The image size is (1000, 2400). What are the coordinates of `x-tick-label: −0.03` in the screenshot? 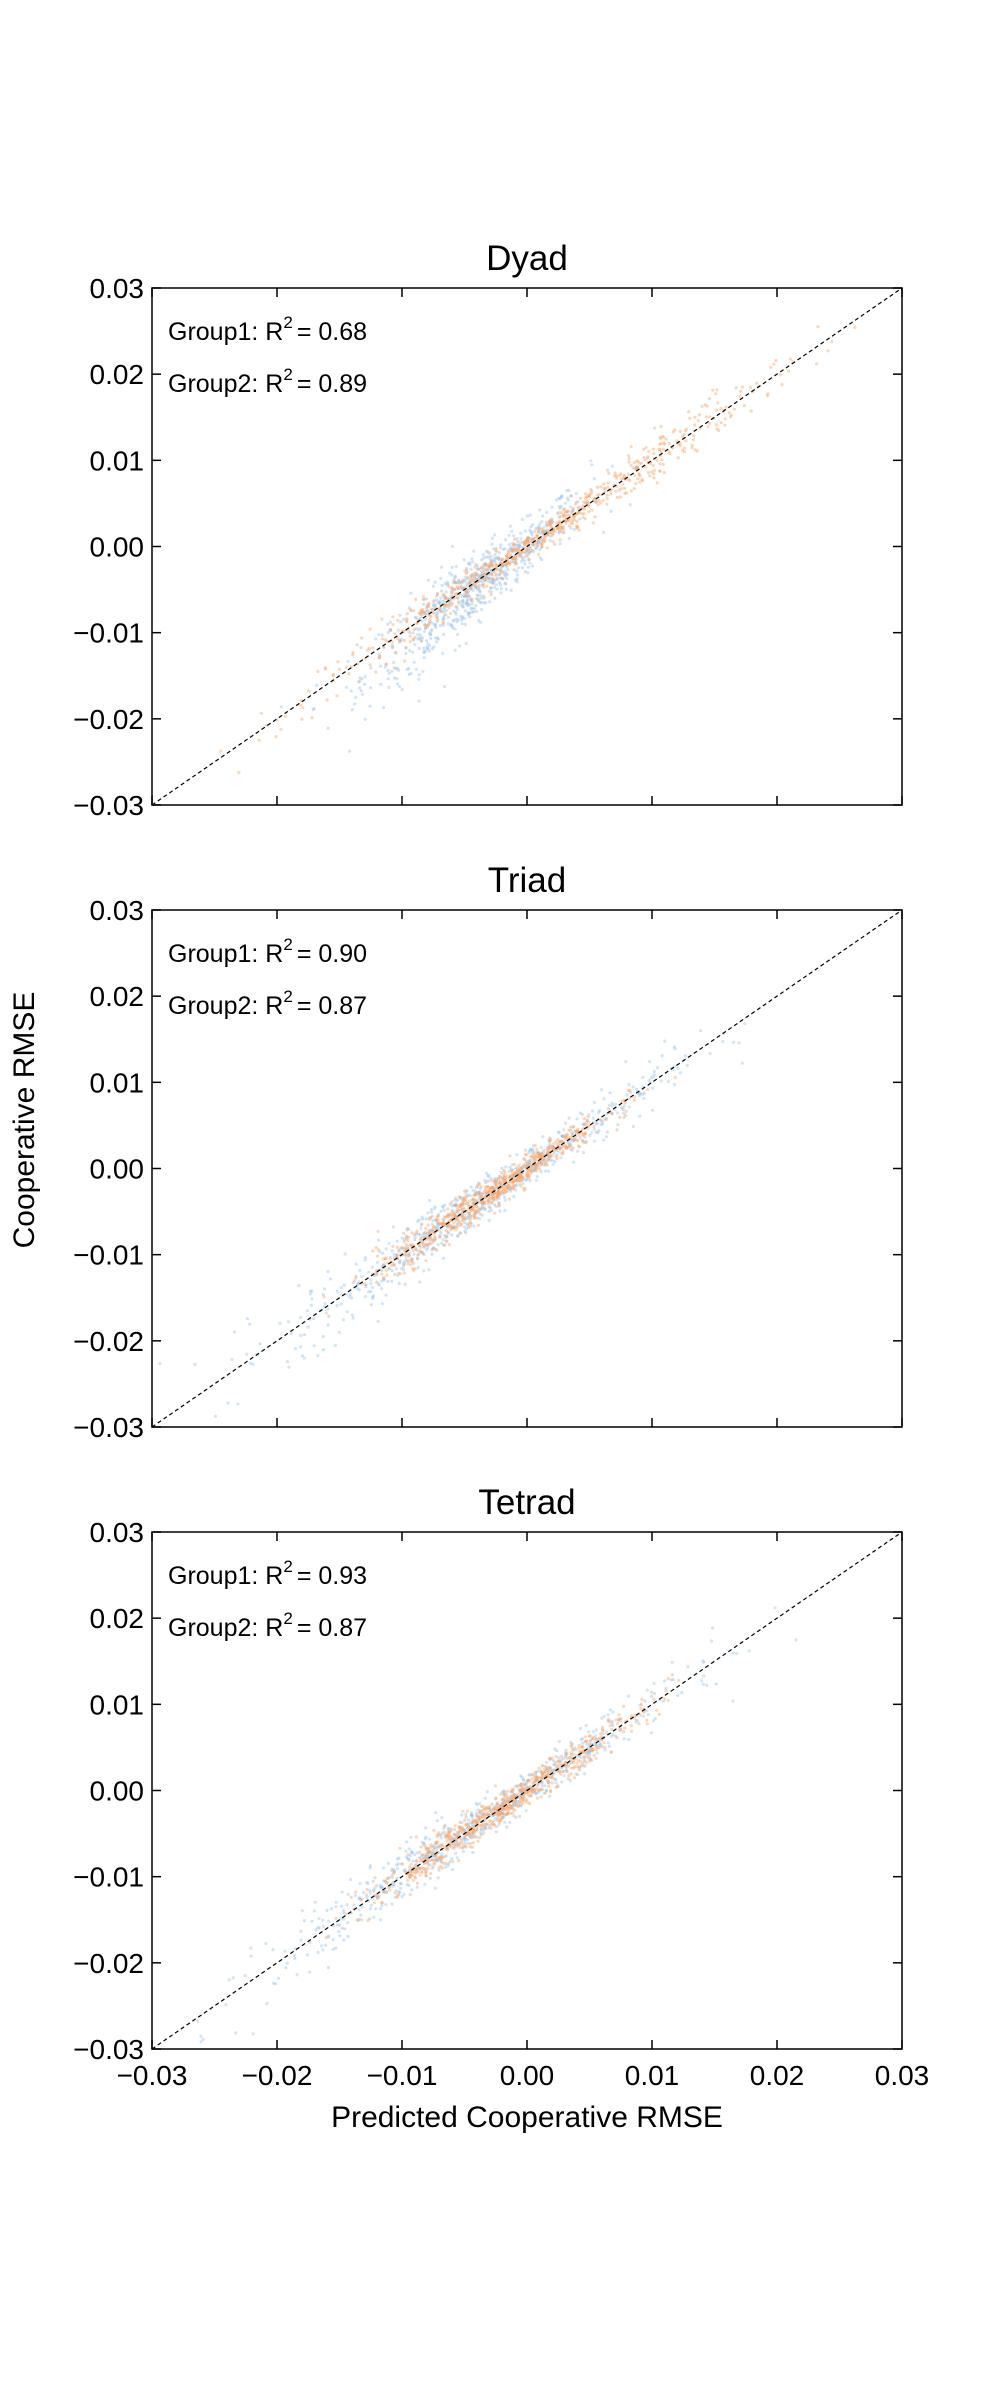 It's located at (152, 2075).